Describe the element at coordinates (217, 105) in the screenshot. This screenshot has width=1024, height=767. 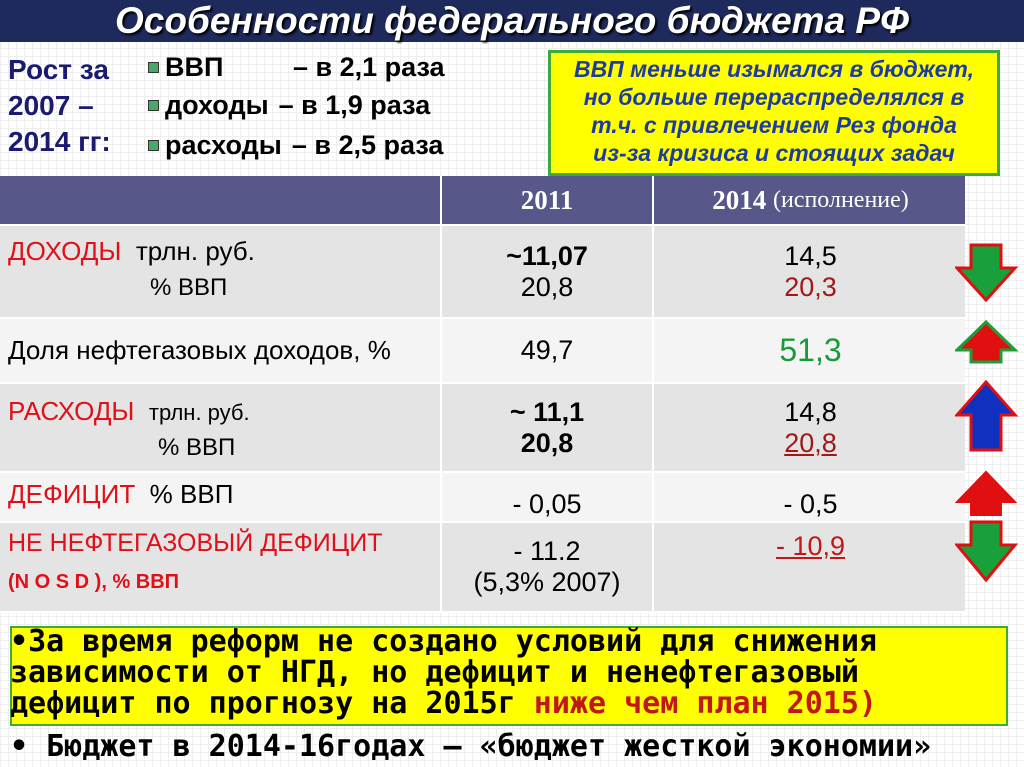
I see `growth-name: доходы` at that location.